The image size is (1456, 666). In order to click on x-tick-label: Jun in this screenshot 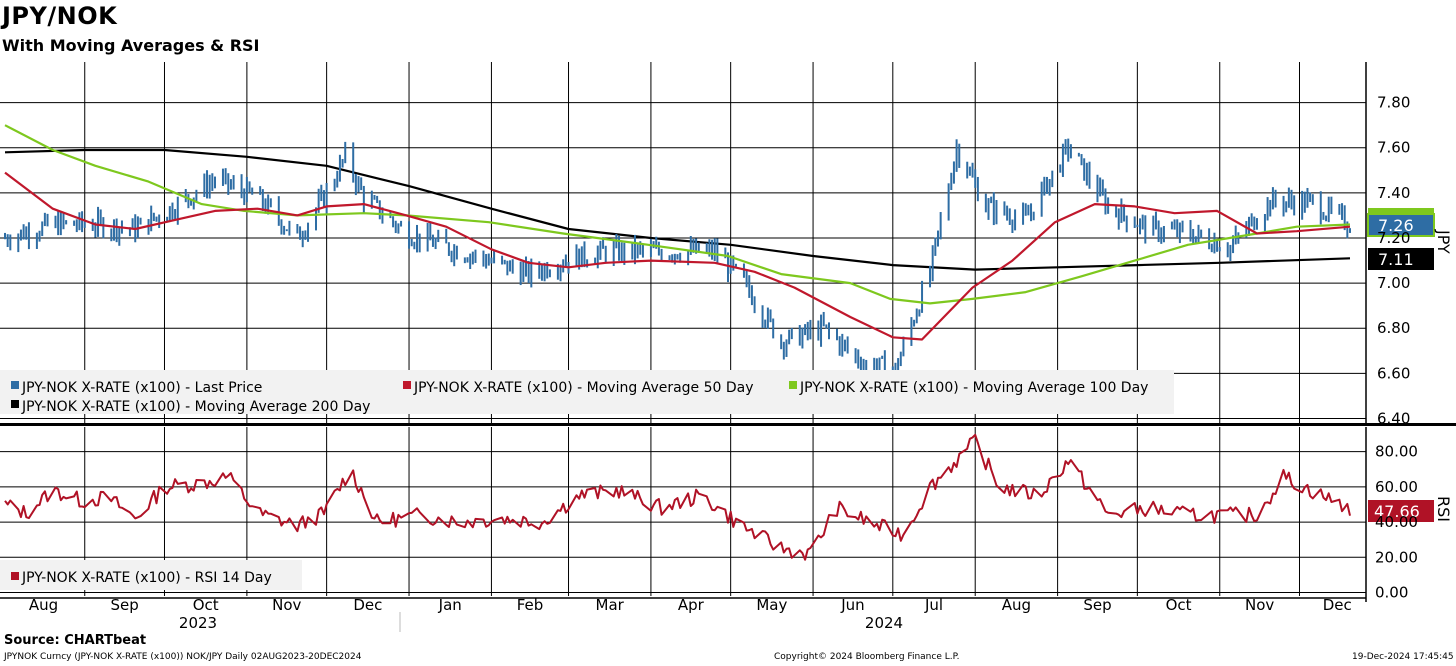, I will do `click(852, 605)`.